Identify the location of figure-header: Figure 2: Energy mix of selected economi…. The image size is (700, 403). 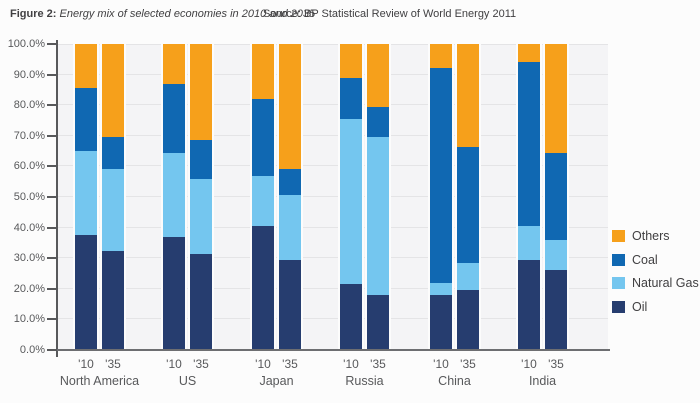
(162, 14).